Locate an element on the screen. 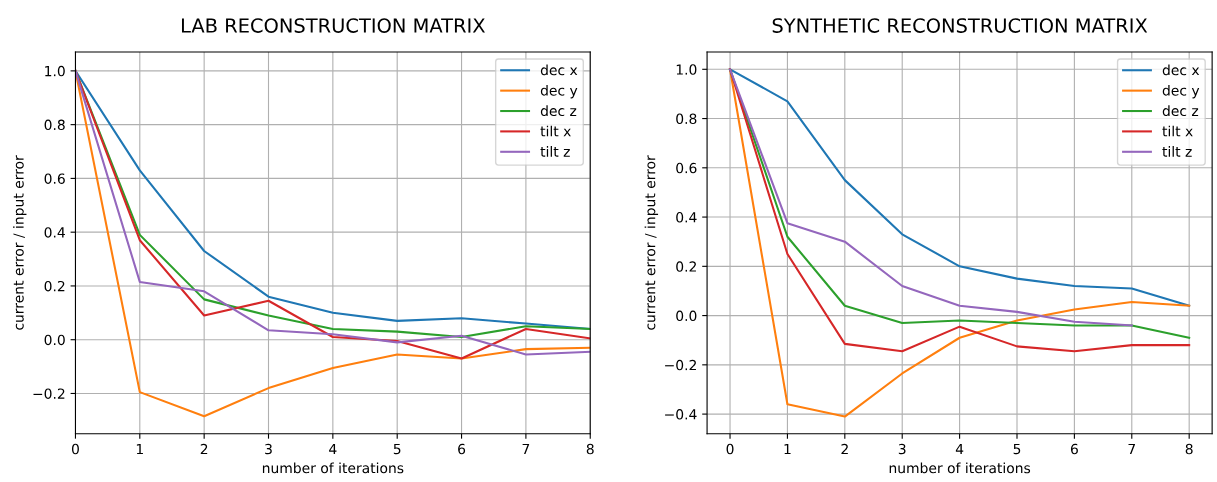  y-tick-label: −0.4 is located at coordinates (681, 414).